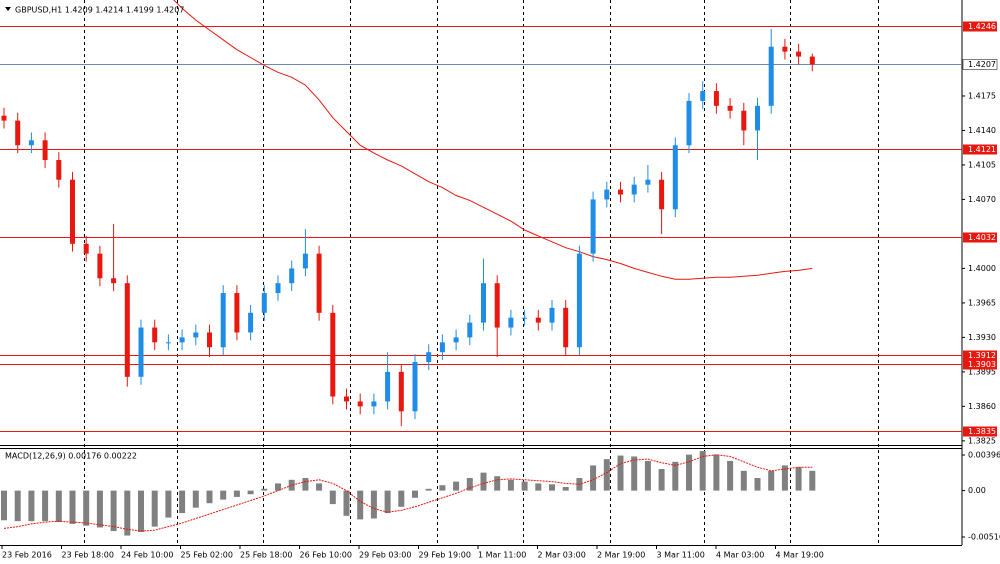 The width and height of the screenshot is (1000, 564). I want to click on y-tick-label: 1.4000, so click(982, 268).